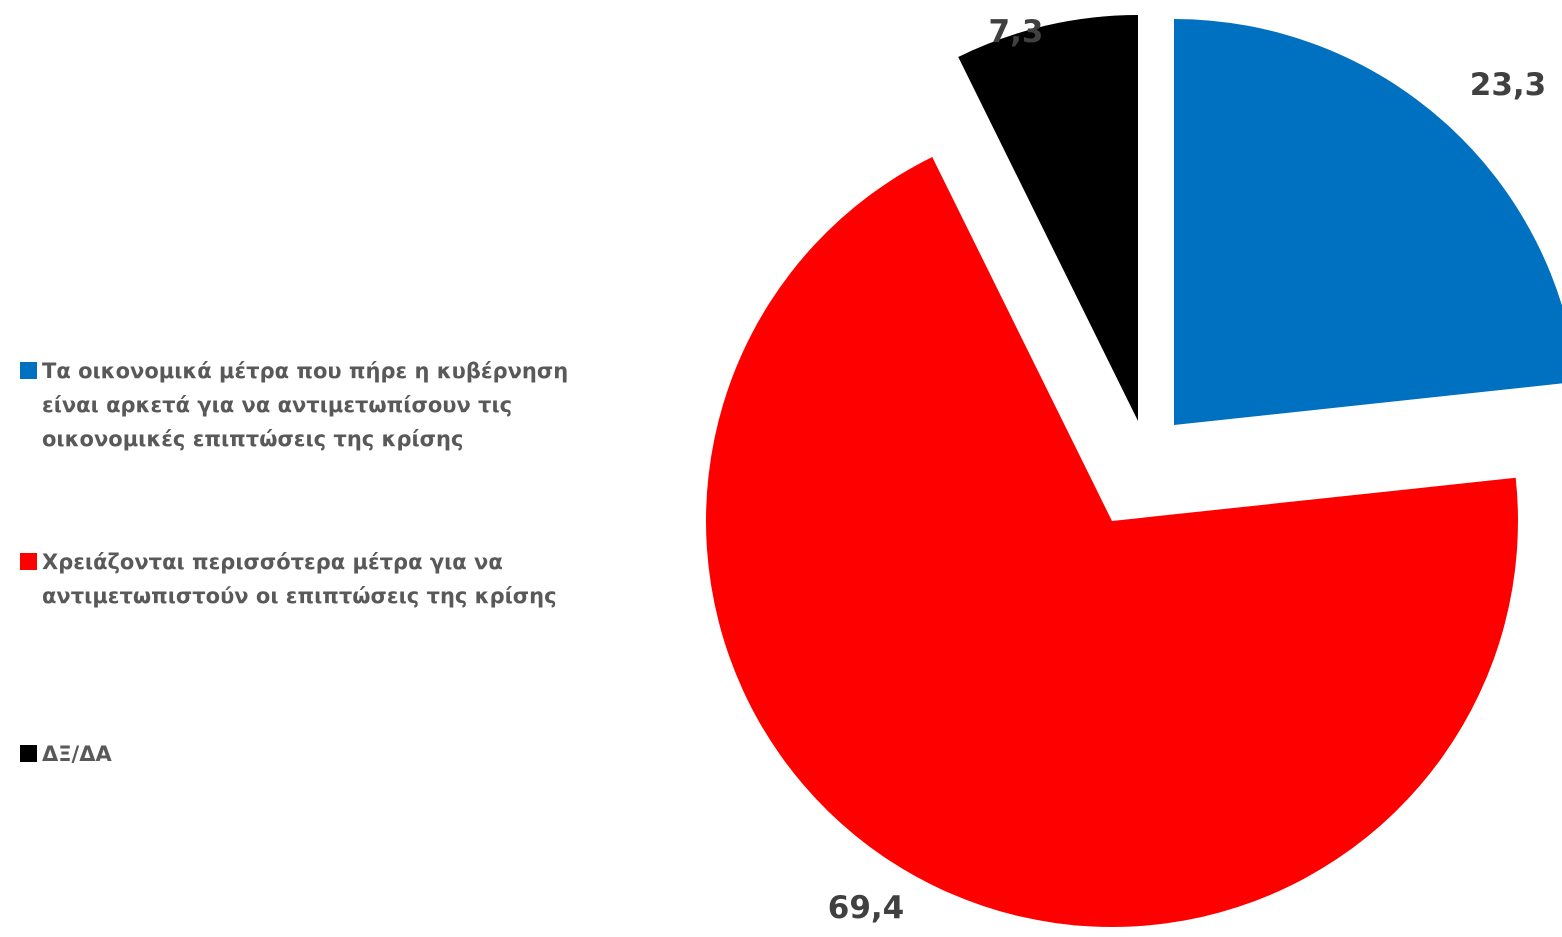  I want to click on legend-swatch-blue, so click(28, 370).